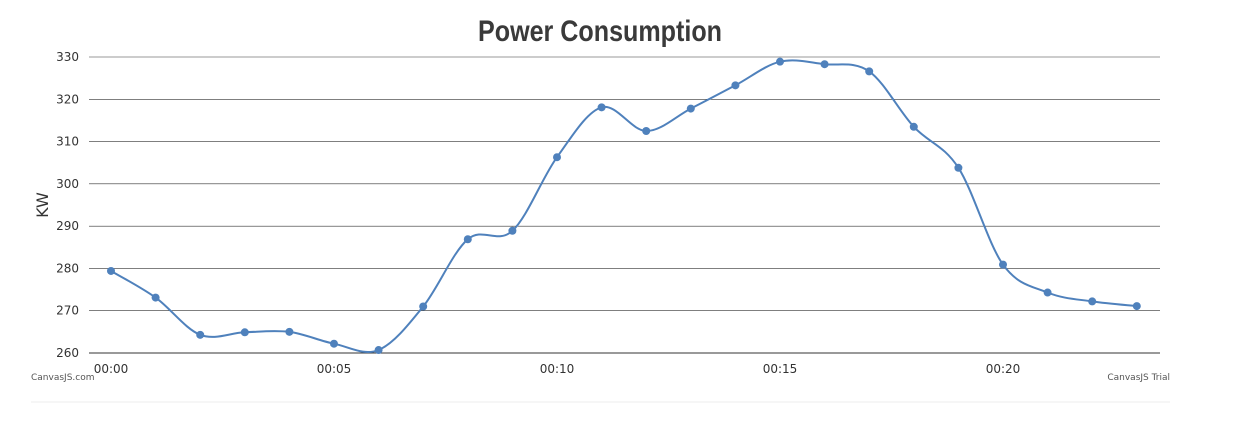 Image resolution: width=1252 pixels, height=426 pixels. I want to click on x-tick-label: 00:10, so click(557, 369).